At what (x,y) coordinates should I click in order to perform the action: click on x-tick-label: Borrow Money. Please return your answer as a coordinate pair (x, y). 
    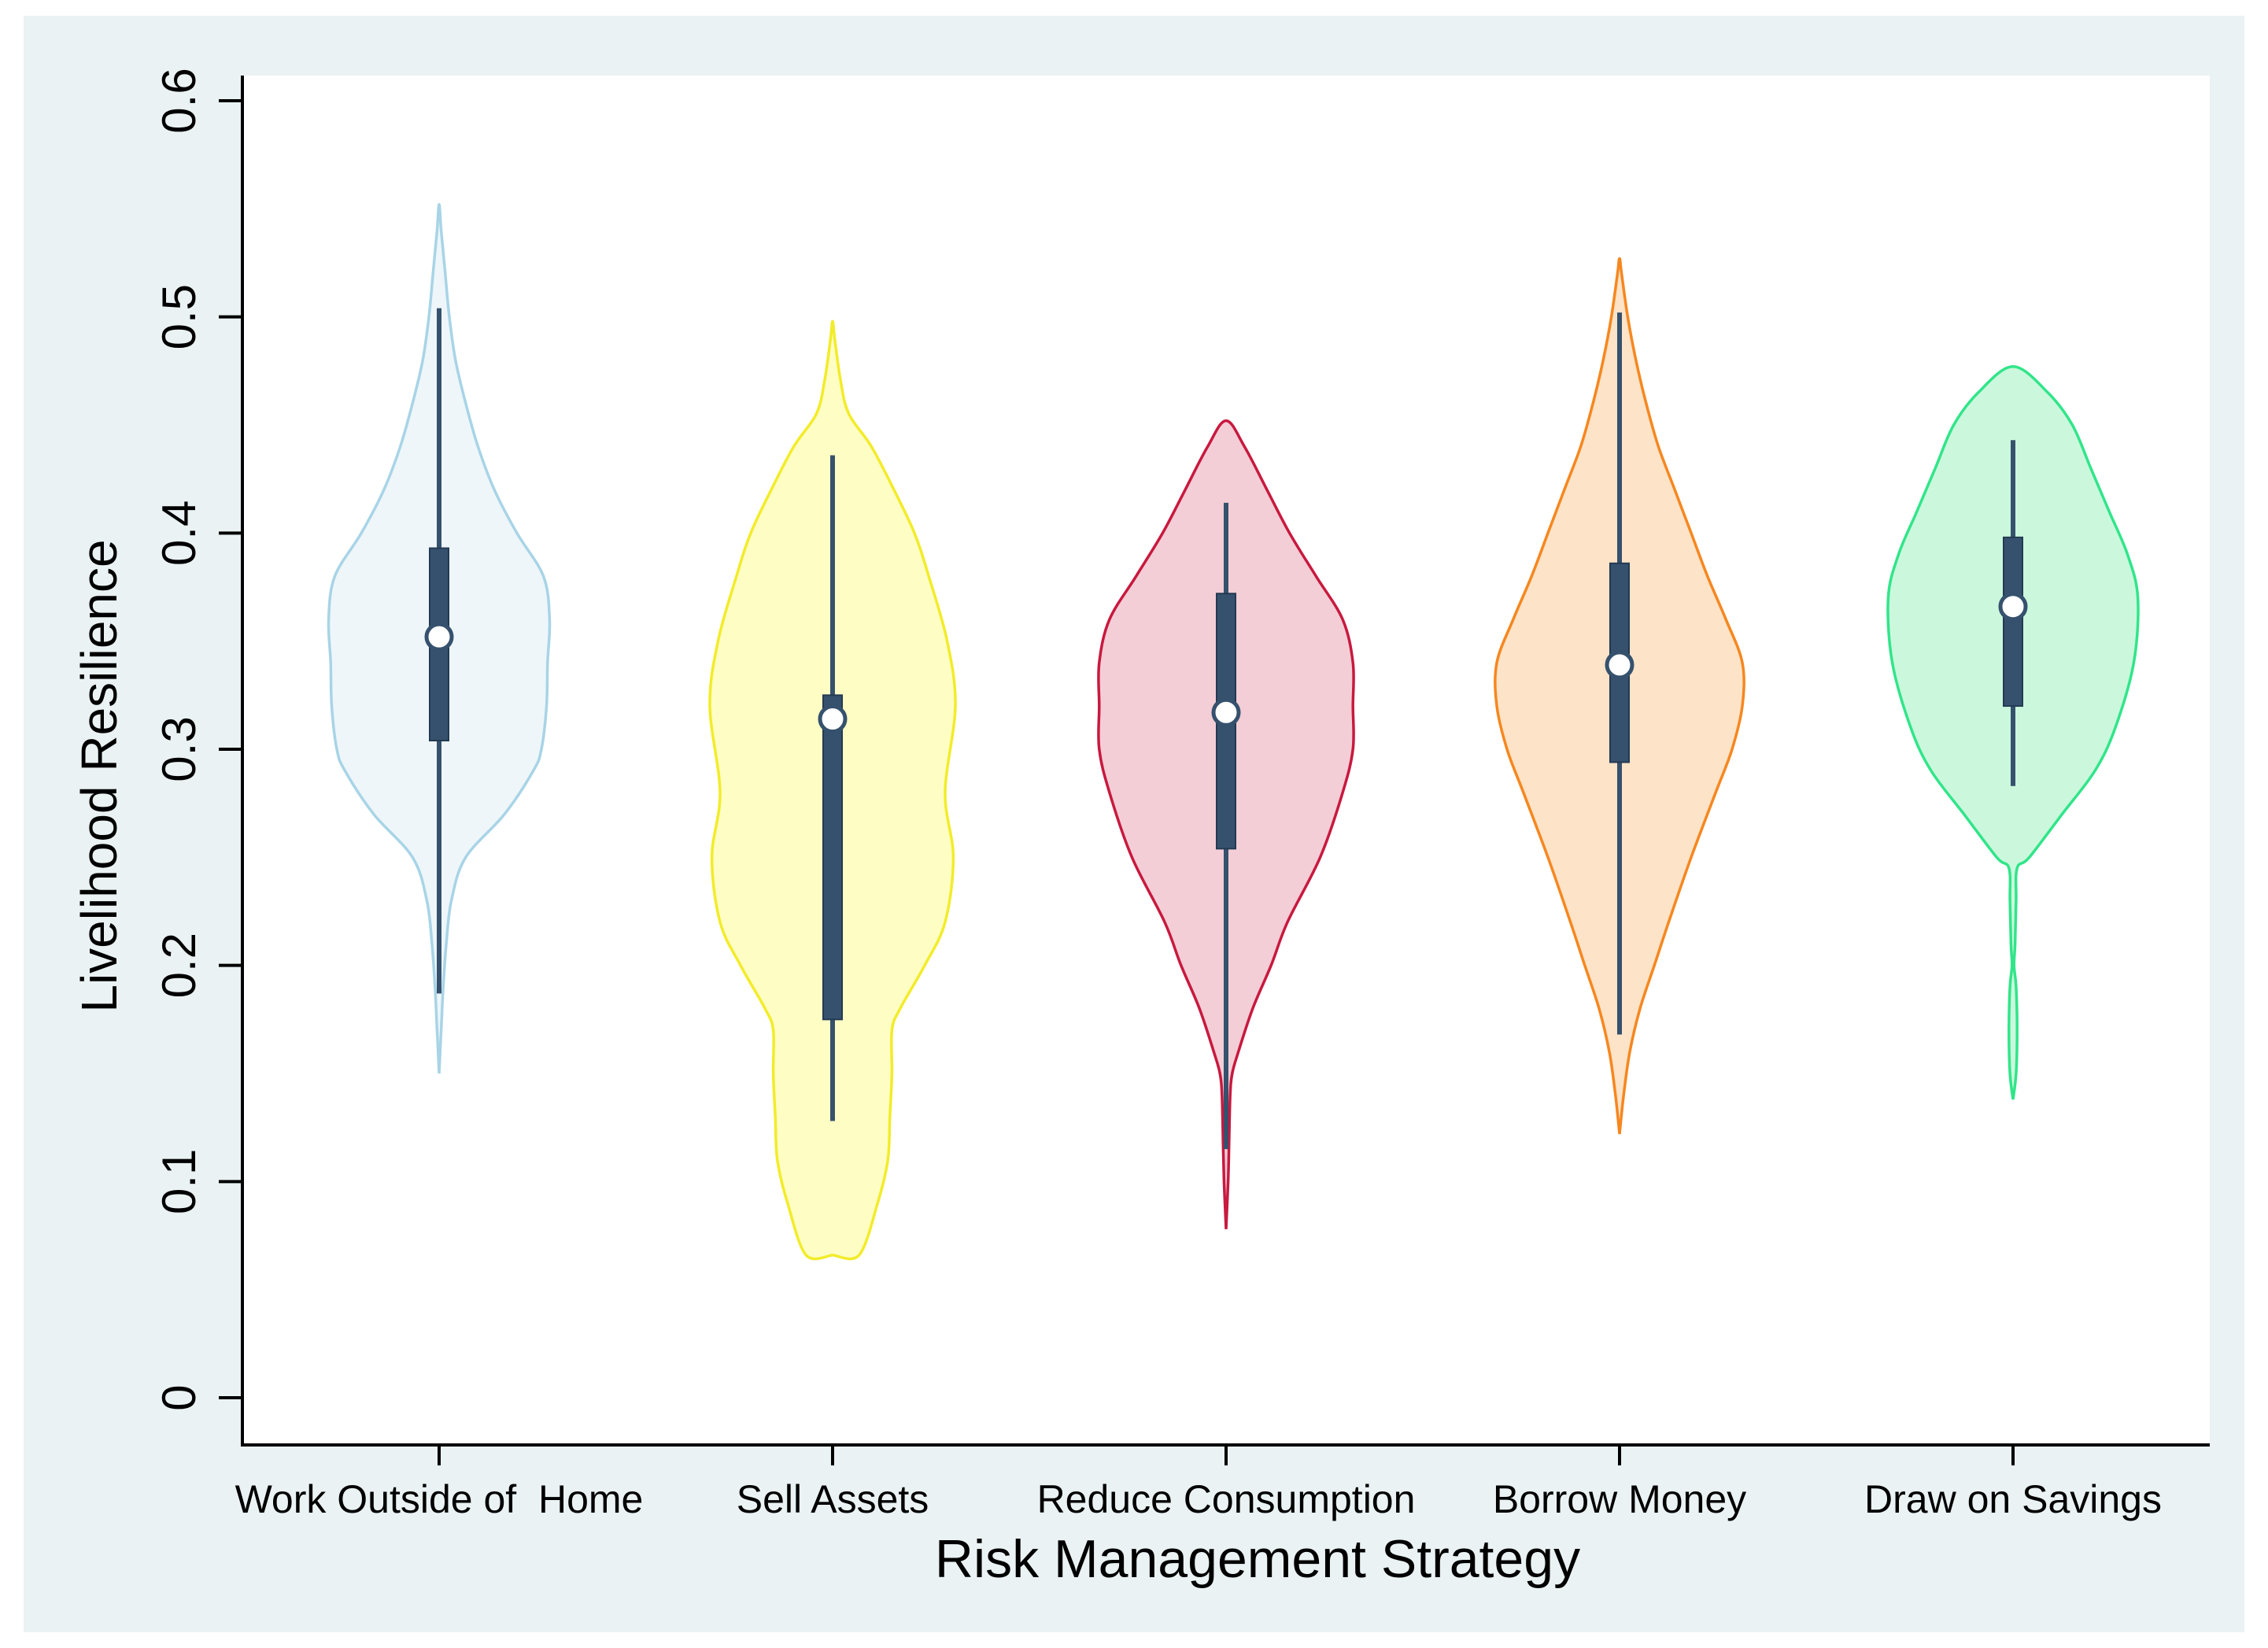
    Looking at the image, I should click on (1619, 1499).